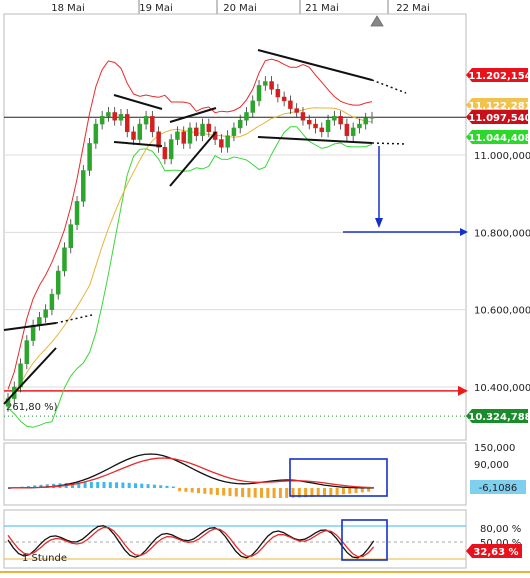 This screenshot has width=530, height=578. Describe the element at coordinates (412, 8) in the screenshot. I see `date-label-4: 22 Mai` at that location.